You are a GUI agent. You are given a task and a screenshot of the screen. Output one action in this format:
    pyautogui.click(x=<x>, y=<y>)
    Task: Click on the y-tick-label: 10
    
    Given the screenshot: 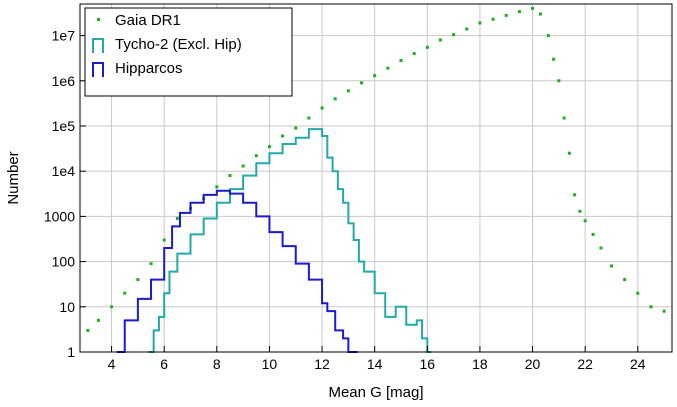 What is the action you would take?
    pyautogui.click(x=67, y=307)
    